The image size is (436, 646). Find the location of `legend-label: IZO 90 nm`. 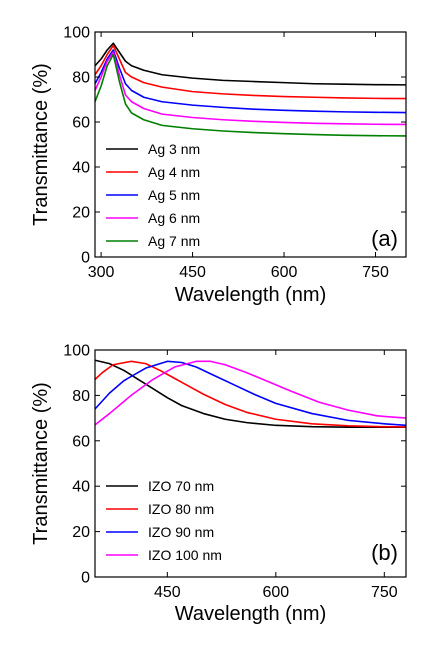

legend-label: IZO 90 nm is located at coordinates (181, 532).